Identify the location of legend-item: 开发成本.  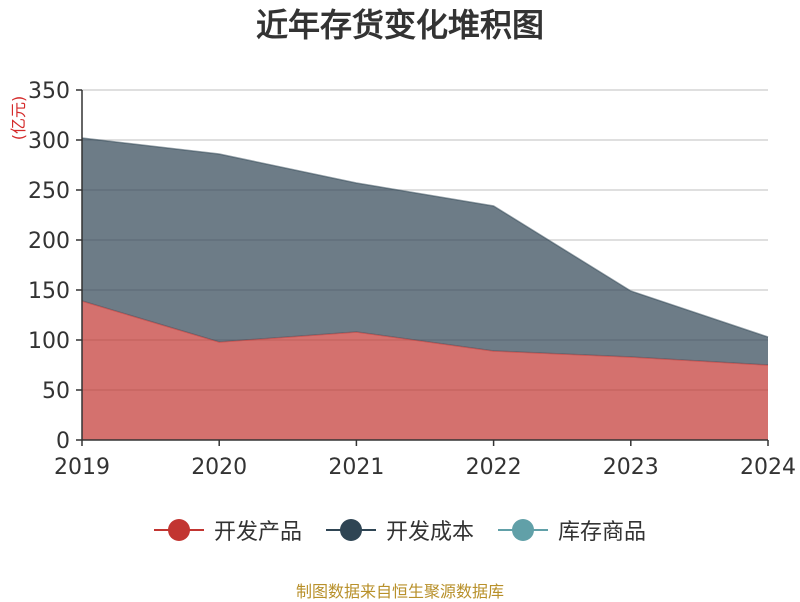
(399, 530).